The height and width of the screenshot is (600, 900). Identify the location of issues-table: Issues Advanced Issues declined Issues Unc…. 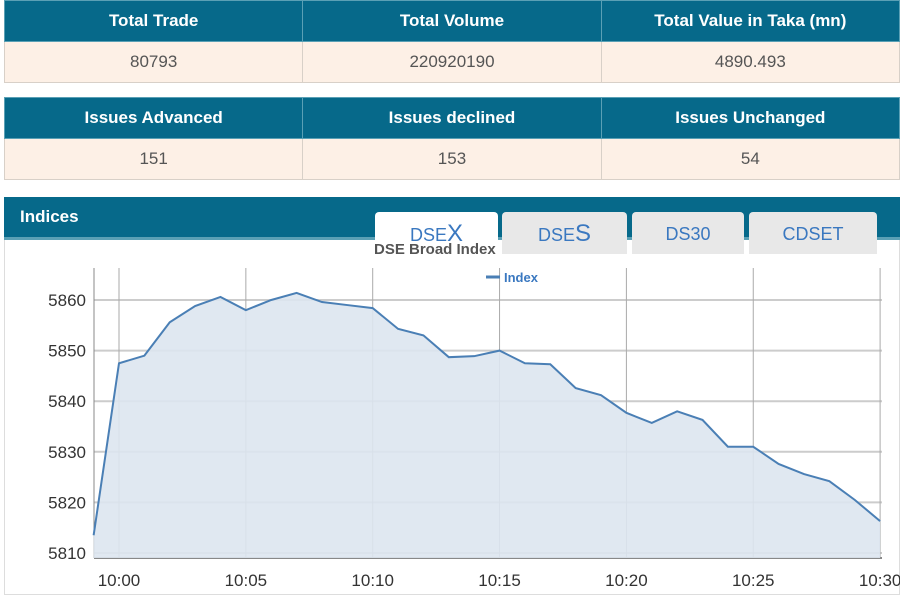
(451, 138).